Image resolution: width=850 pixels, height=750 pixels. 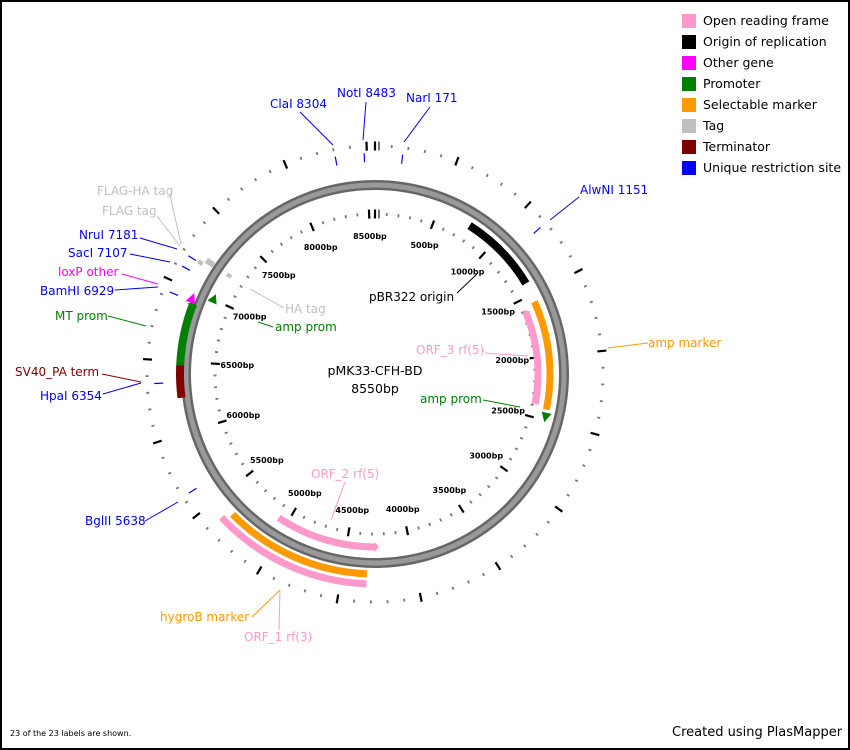 What do you see at coordinates (761, 167) in the screenshot?
I see `legend-item: Unique restriction site` at bounding box center [761, 167].